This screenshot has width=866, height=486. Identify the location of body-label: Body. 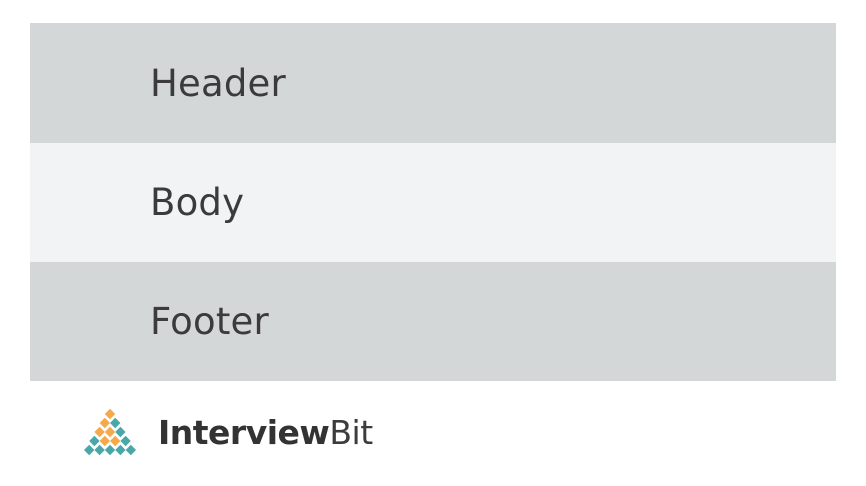
(197, 202).